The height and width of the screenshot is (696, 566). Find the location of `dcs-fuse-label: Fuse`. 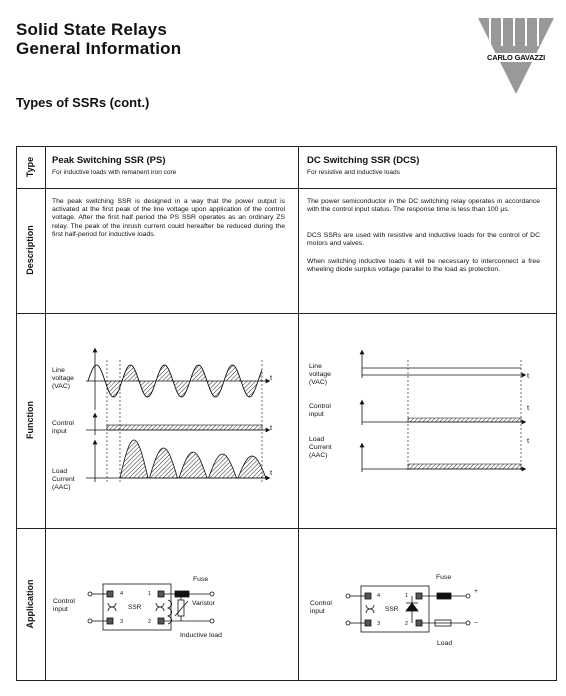

dcs-fuse-label: Fuse is located at coordinates (444, 577).